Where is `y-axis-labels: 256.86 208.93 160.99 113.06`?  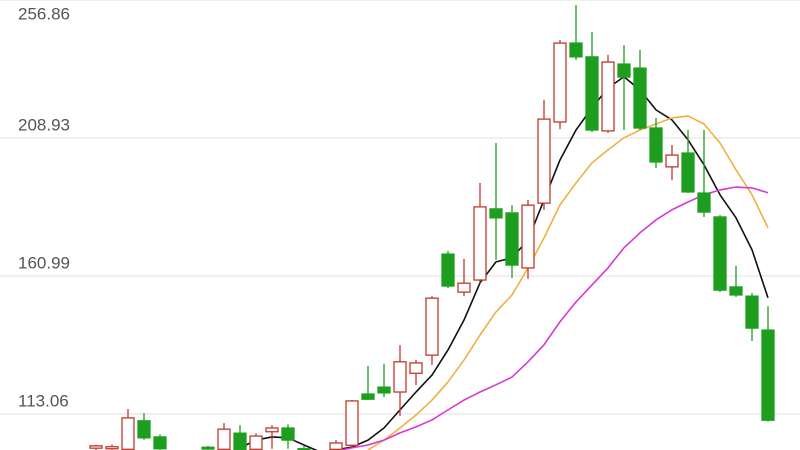 y-axis-labels: 256.86 208.93 160.99 113.06 is located at coordinates (44, 207).